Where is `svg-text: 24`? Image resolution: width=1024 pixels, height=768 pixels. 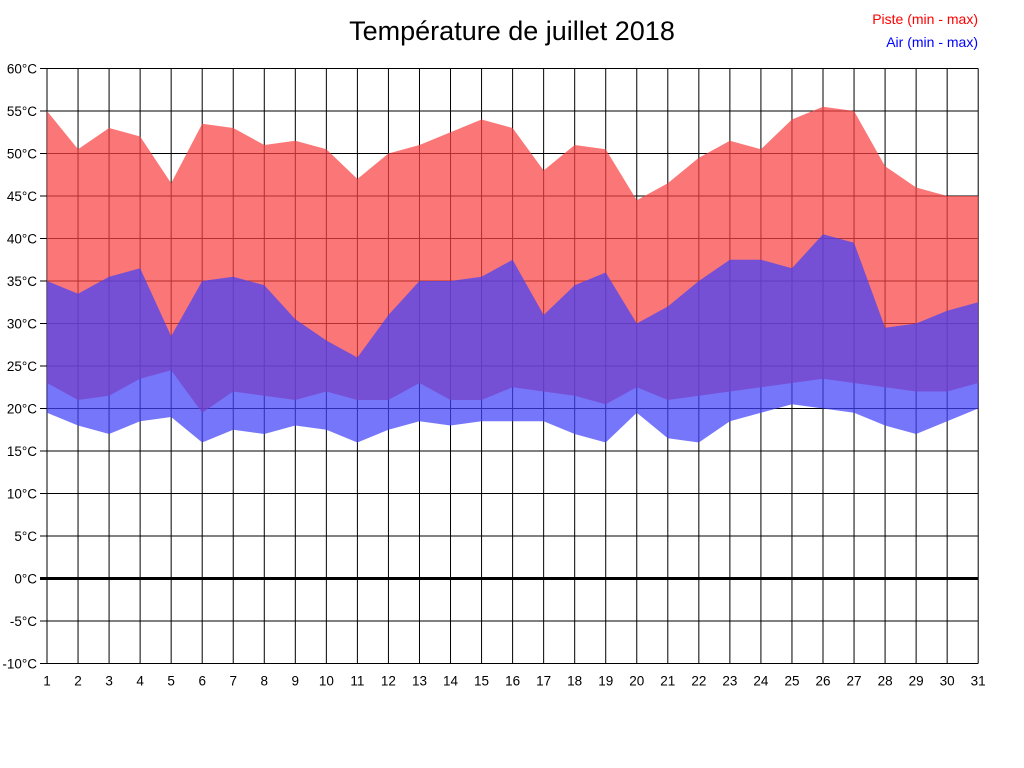 svg-text: 24 is located at coordinates (761, 681).